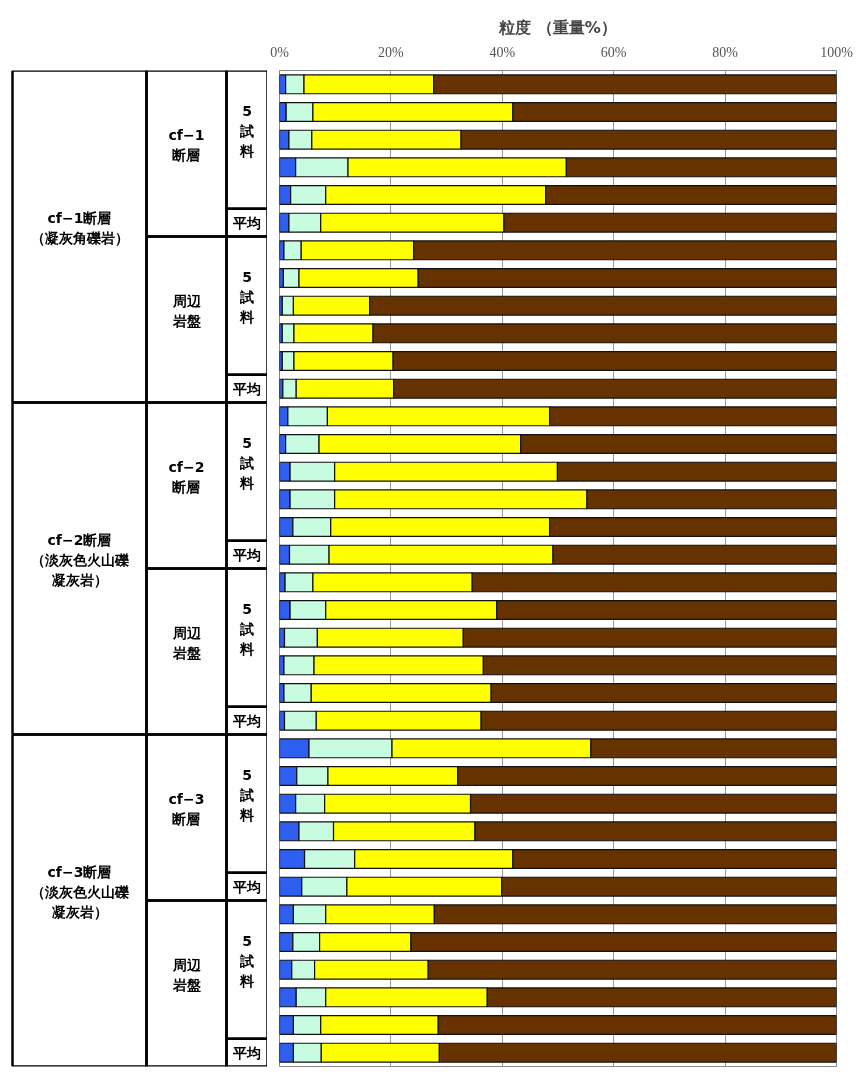 This screenshot has width=861, height=1076. I want to click on text: cf−1断層, so click(186, 145).